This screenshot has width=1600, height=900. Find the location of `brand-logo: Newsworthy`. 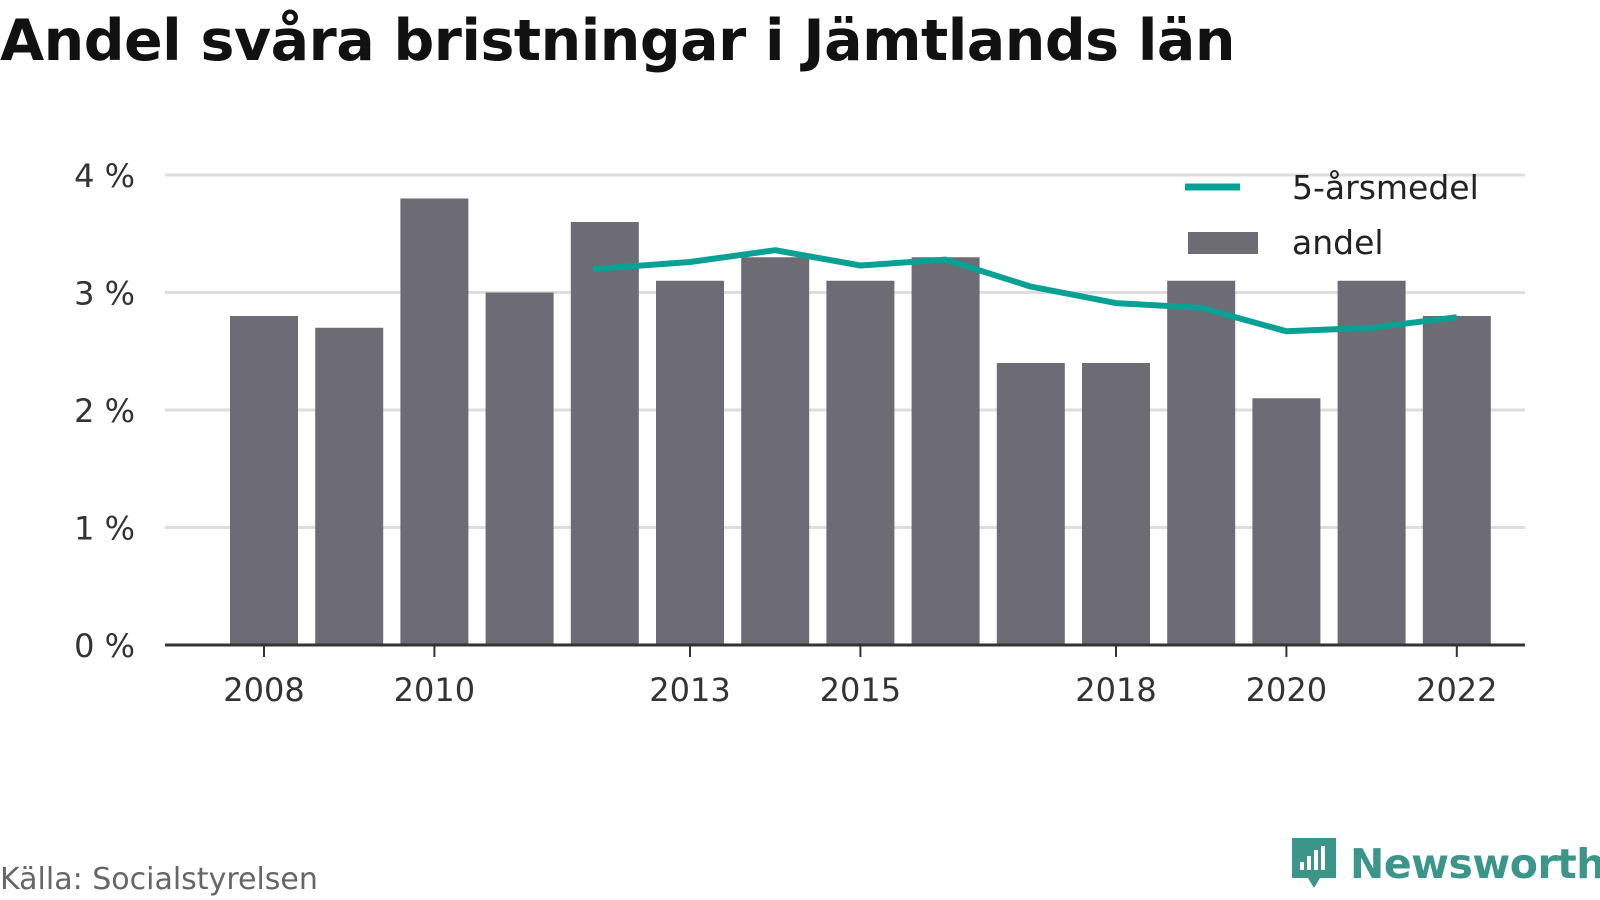

brand-logo: Newsworthy is located at coordinates (1444, 864).